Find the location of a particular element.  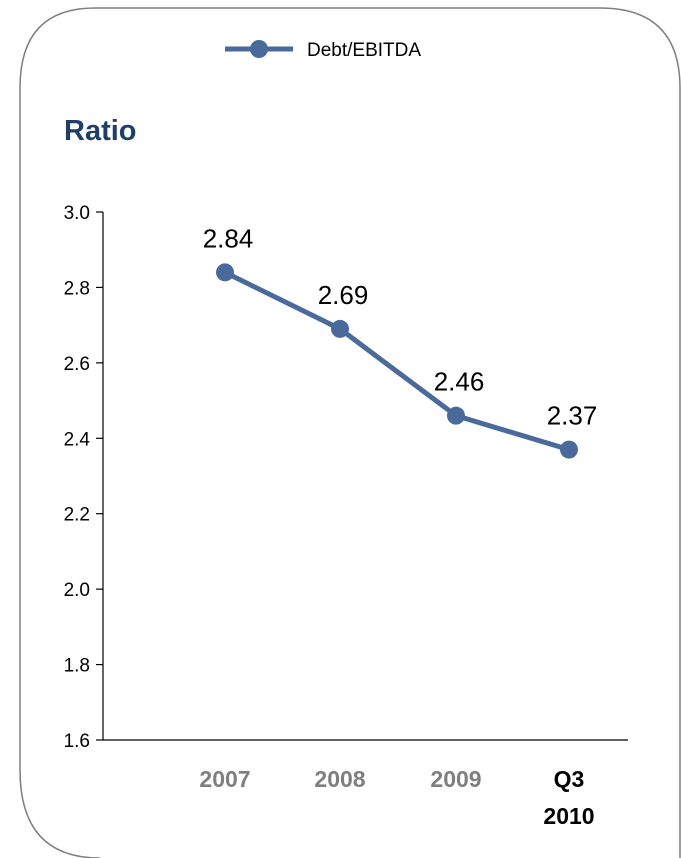

legend-label: Debt/EBITDA is located at coordinates (364, 50).